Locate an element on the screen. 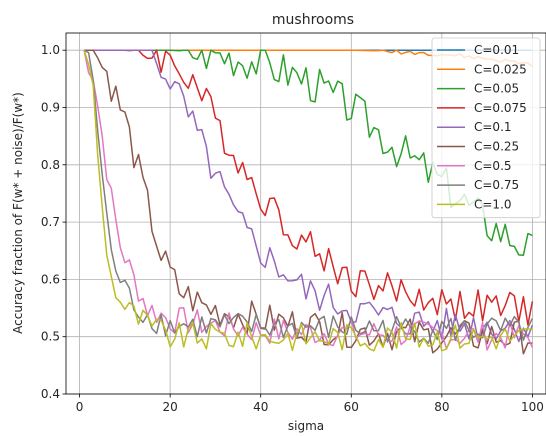  y-tick-label: 1.0 is located at coordinates (50, 50).